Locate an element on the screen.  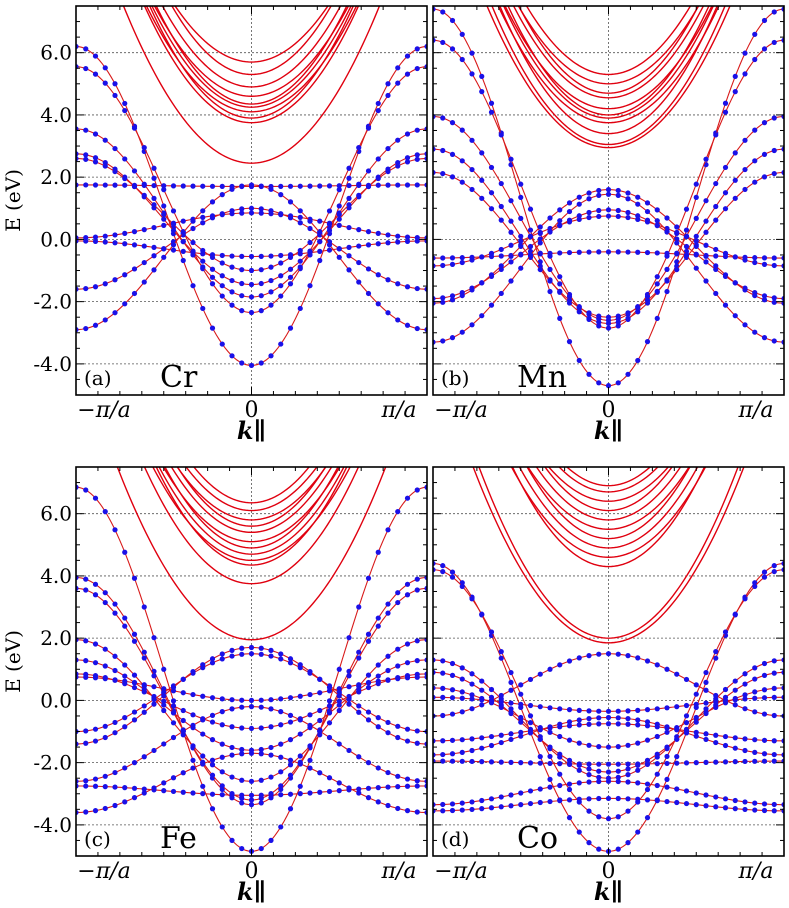
y-tick-label: 4.0 is located at coordinates (56, 115).